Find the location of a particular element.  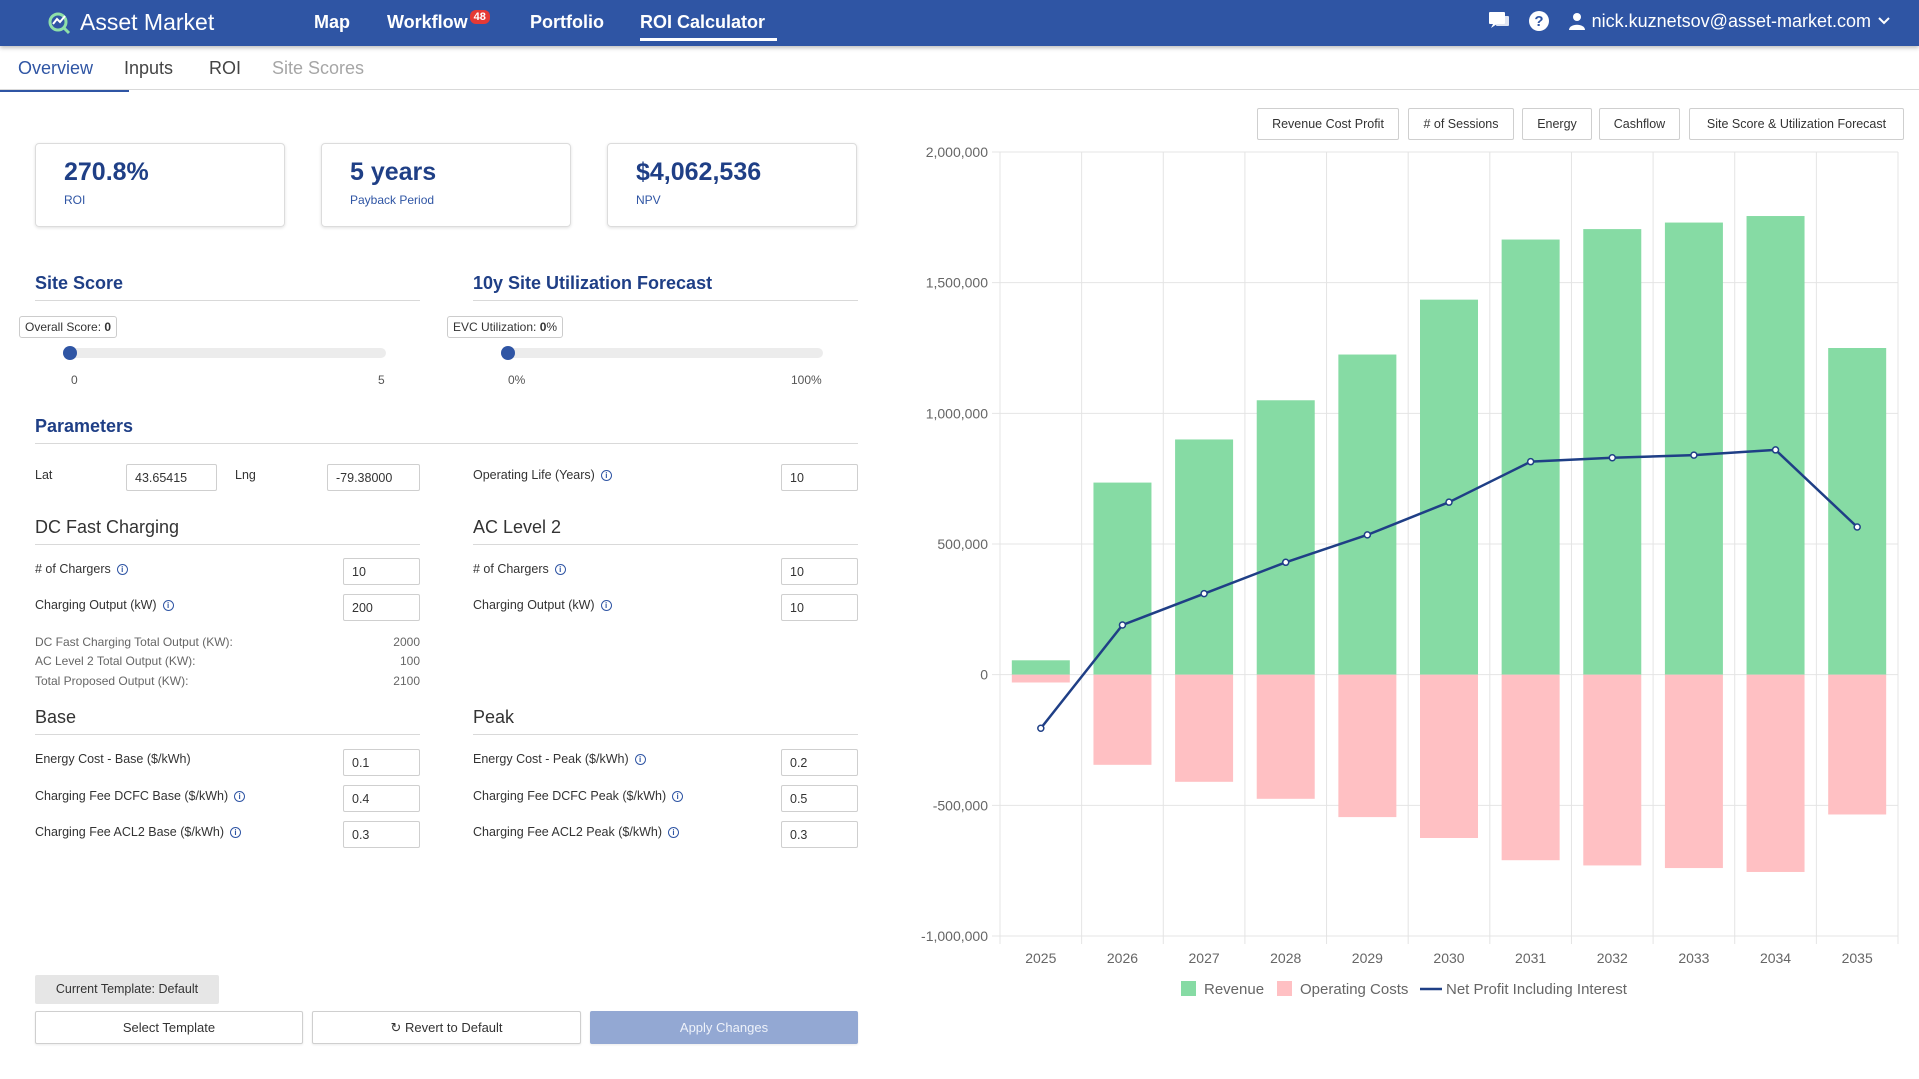

lng-label: Lng is located at coordinates (245, 475).